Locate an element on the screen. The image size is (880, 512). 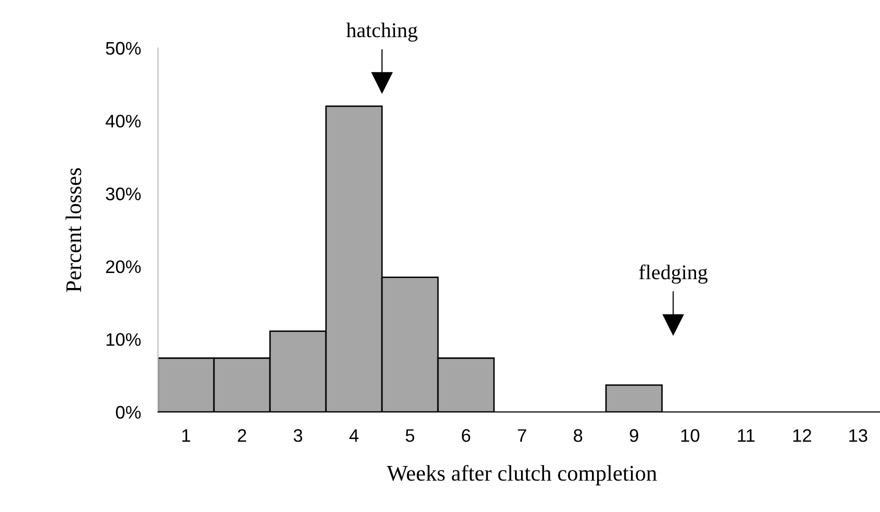
x-tick-label: 2 is located at coordinates (242, 435).